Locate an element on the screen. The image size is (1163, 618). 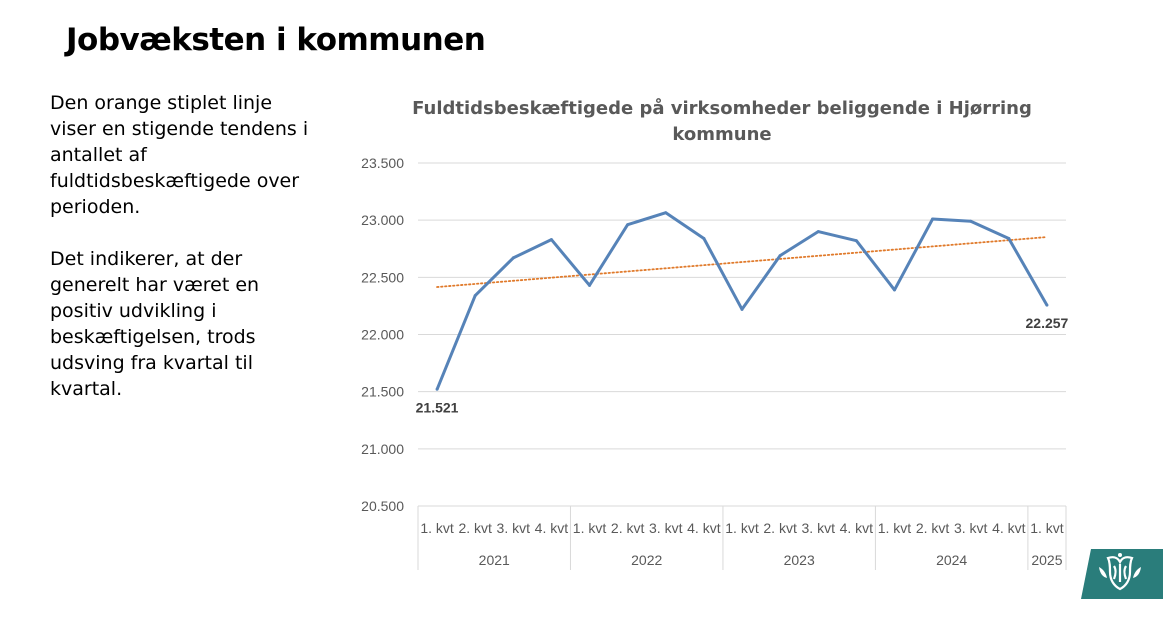
slide-title: Jobvæksten i kommunen is located at coordinates (276, 40).